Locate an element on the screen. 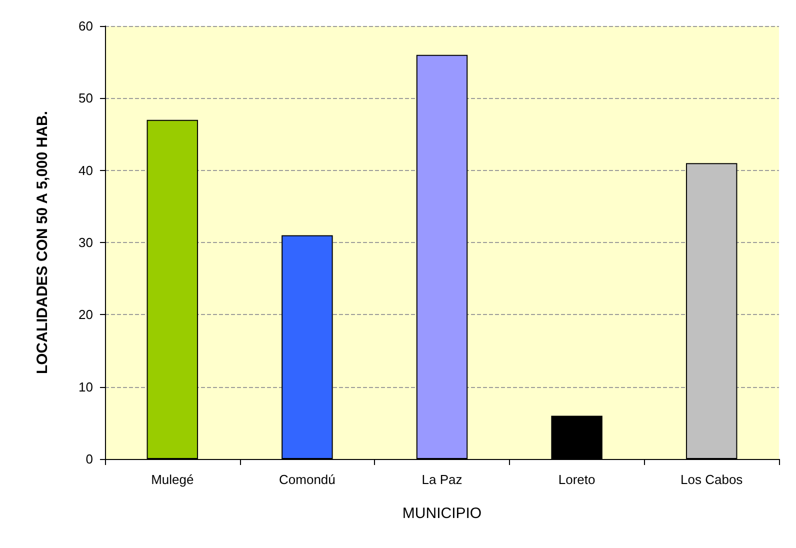  y-tick-label: 60 is located at coordinates (85, 26).